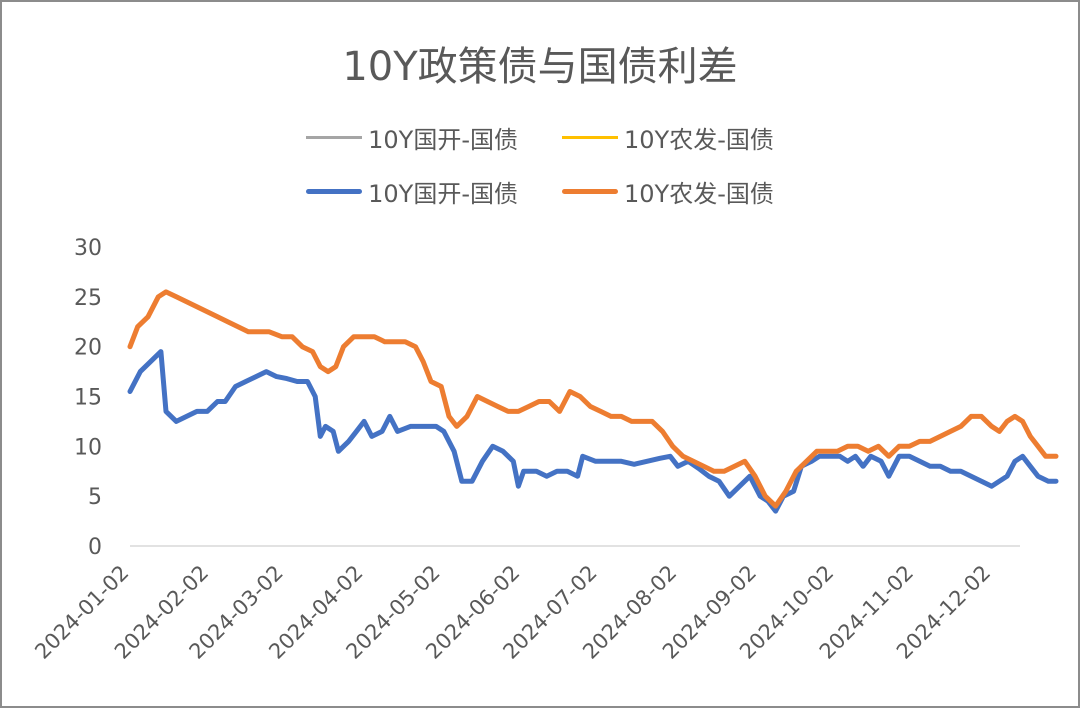  I want to click on legend-item-nongfa-thin: 10Y农发-国债, so click(668, 137).